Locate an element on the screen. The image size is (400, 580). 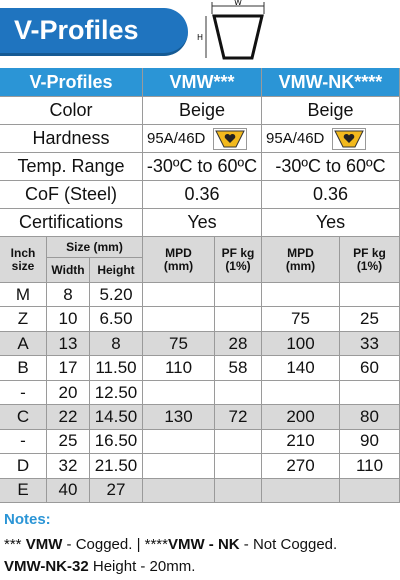
note-text: *** is located at coordinates (15, 544).